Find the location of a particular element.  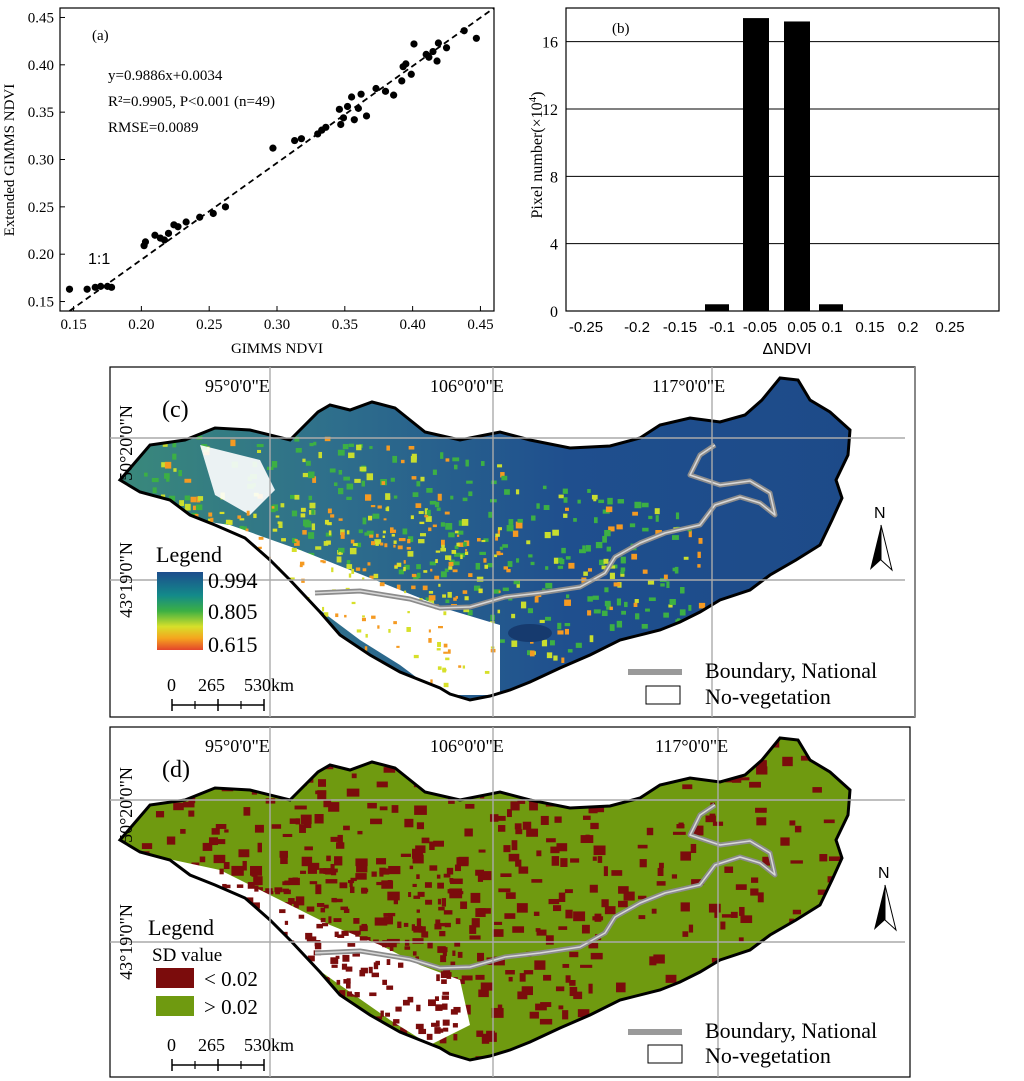

x-tick-label: 0.2 is located at coordinates (908, 327).